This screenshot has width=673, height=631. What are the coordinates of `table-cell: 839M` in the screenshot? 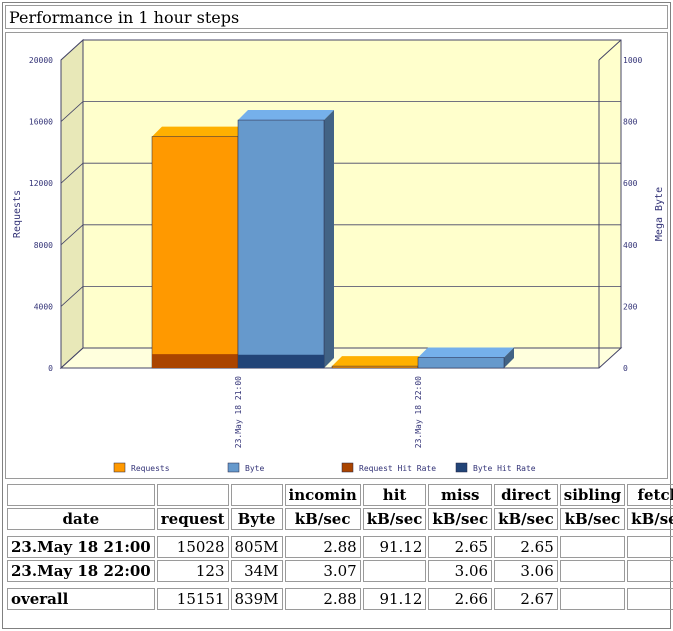 It's located at (256, 599).